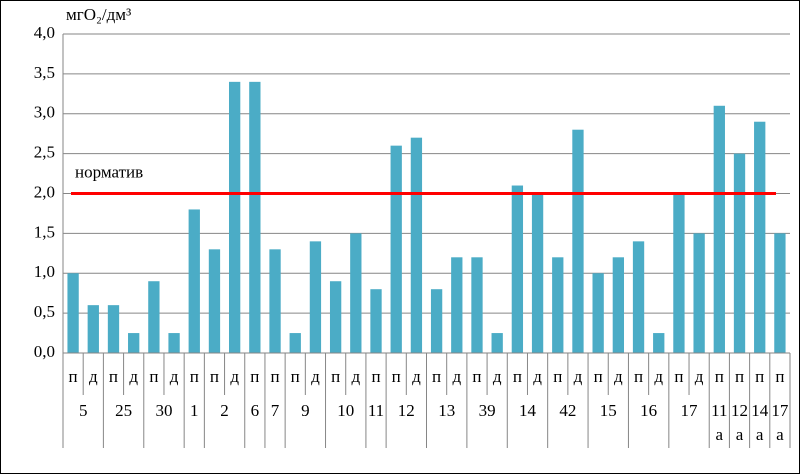 The height and width of the screenshot is (474, 800). I want to click on x-group-label: 10, so click(345, 410).